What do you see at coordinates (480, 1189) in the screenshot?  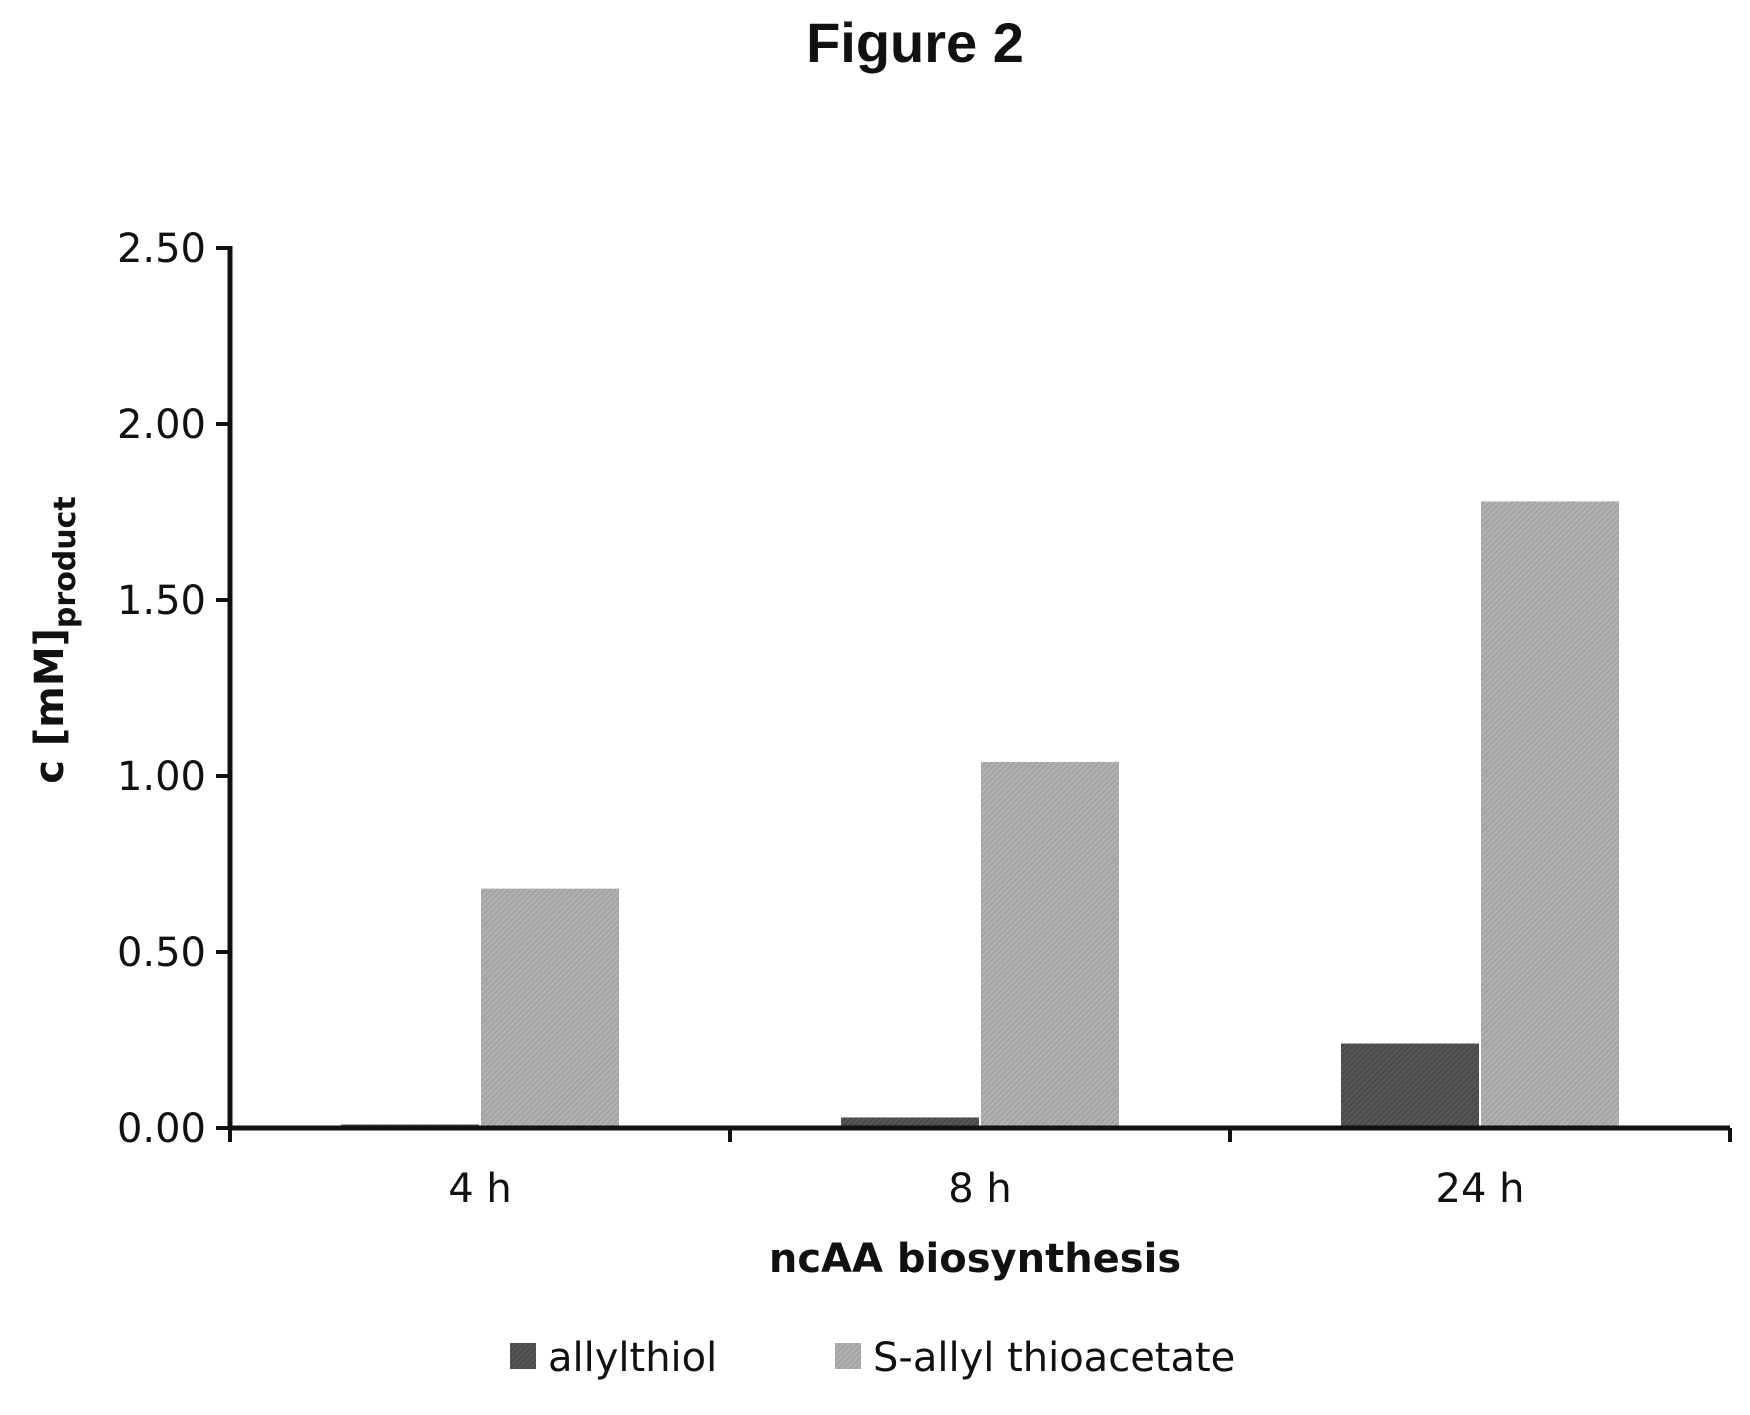 I see `x-tick-label: 4 h` at bounding box center [480, 1189].